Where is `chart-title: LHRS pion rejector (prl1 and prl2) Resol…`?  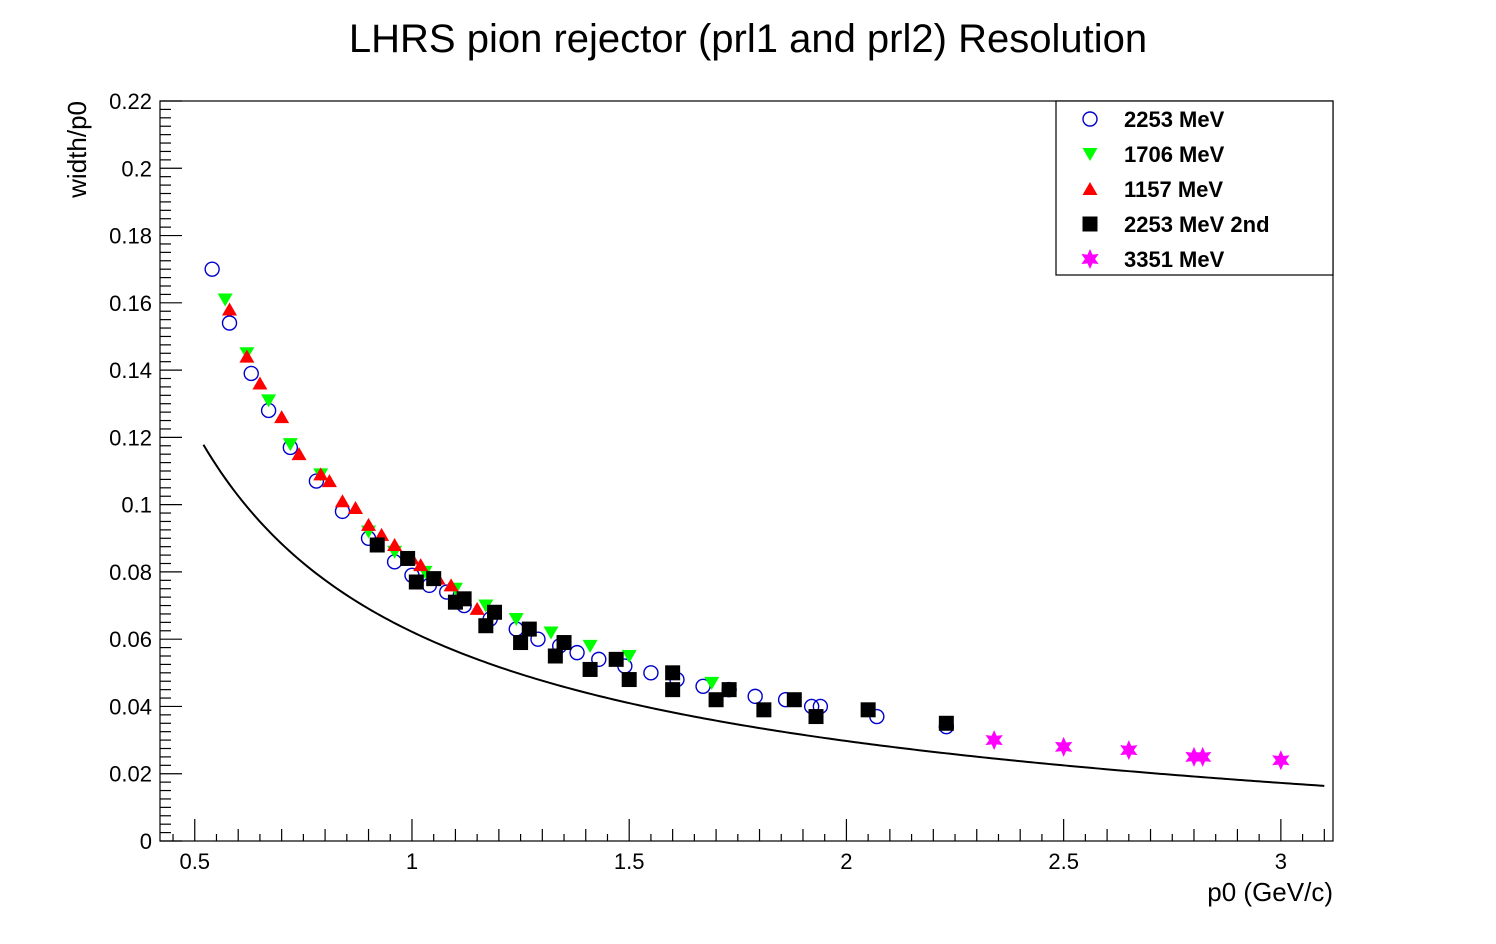
chart-title: LHRS pion rejector (prl1 and prl2) Resol… is located at coordinates (748, 39).